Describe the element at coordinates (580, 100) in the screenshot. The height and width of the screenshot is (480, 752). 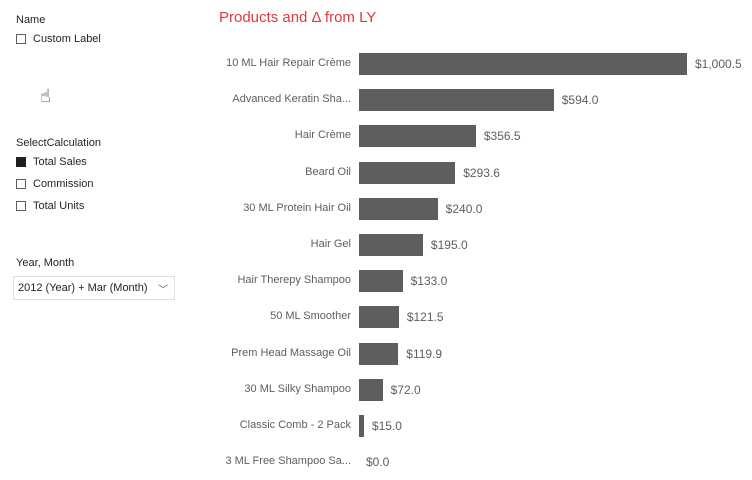
I see `data-label: $594.0` at that location.